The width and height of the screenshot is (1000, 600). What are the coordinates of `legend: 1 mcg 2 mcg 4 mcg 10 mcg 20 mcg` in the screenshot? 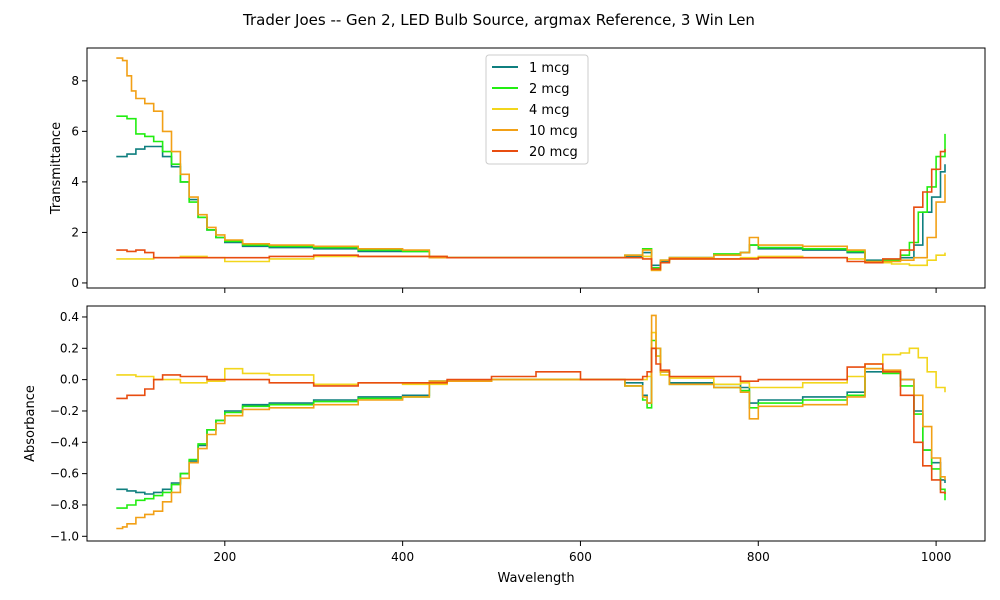 It's located at (537, 109).